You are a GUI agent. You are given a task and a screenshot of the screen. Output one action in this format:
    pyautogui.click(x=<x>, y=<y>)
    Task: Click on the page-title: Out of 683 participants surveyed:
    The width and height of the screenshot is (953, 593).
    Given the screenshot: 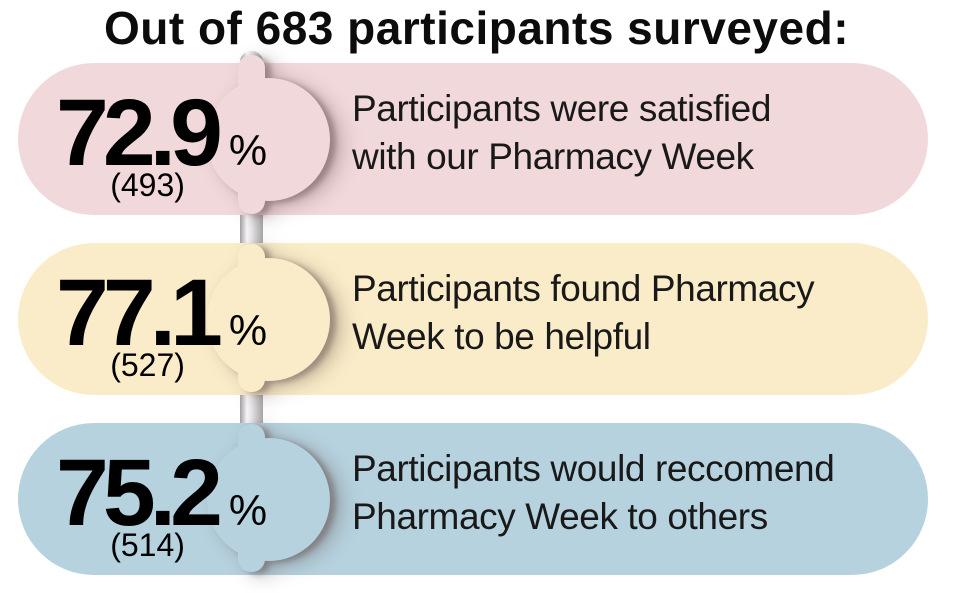 What is the action you would take?
    pyautogui.click(x=476, y=28)
    